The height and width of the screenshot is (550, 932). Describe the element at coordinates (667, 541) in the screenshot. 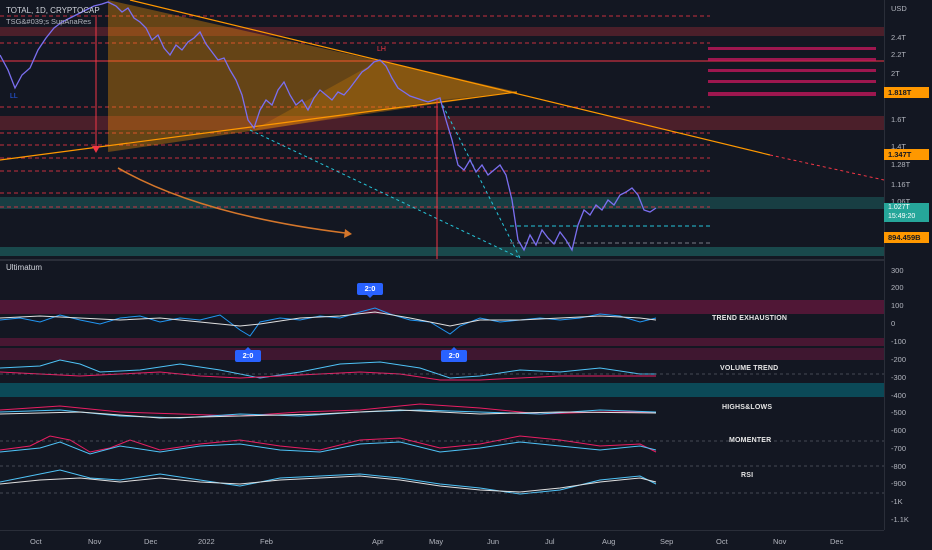

I see `time-tick: Sep` at that location.